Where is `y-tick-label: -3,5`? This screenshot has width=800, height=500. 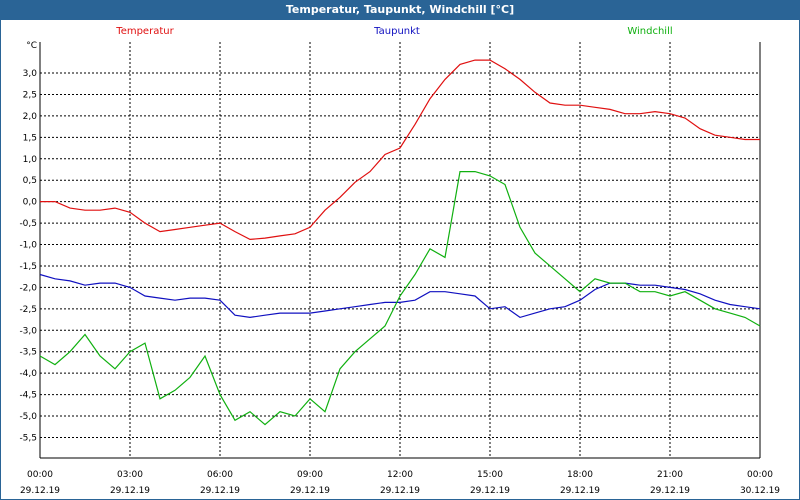
y-tick-label: -3,5 is located at coordinates (28, 353).